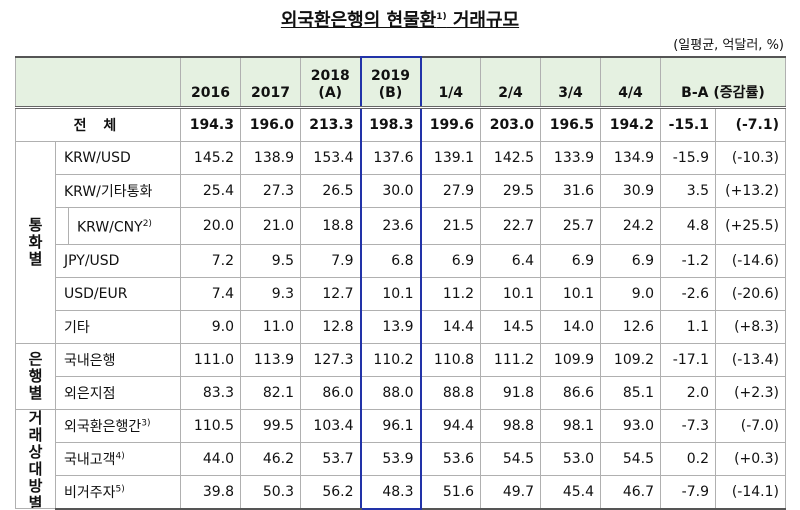 The image size is (800, 510). I want to click on value-cell: 85.1, so click(630, 392).